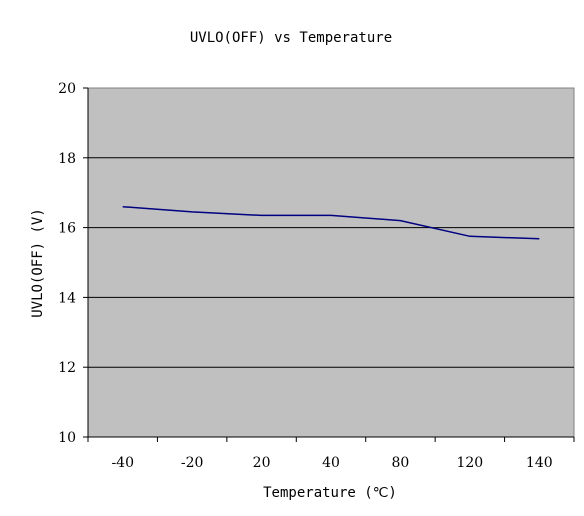  Describe the element at coordinates (67, 89) in the screenshot. I see `y-tick-label: 20` at that location.